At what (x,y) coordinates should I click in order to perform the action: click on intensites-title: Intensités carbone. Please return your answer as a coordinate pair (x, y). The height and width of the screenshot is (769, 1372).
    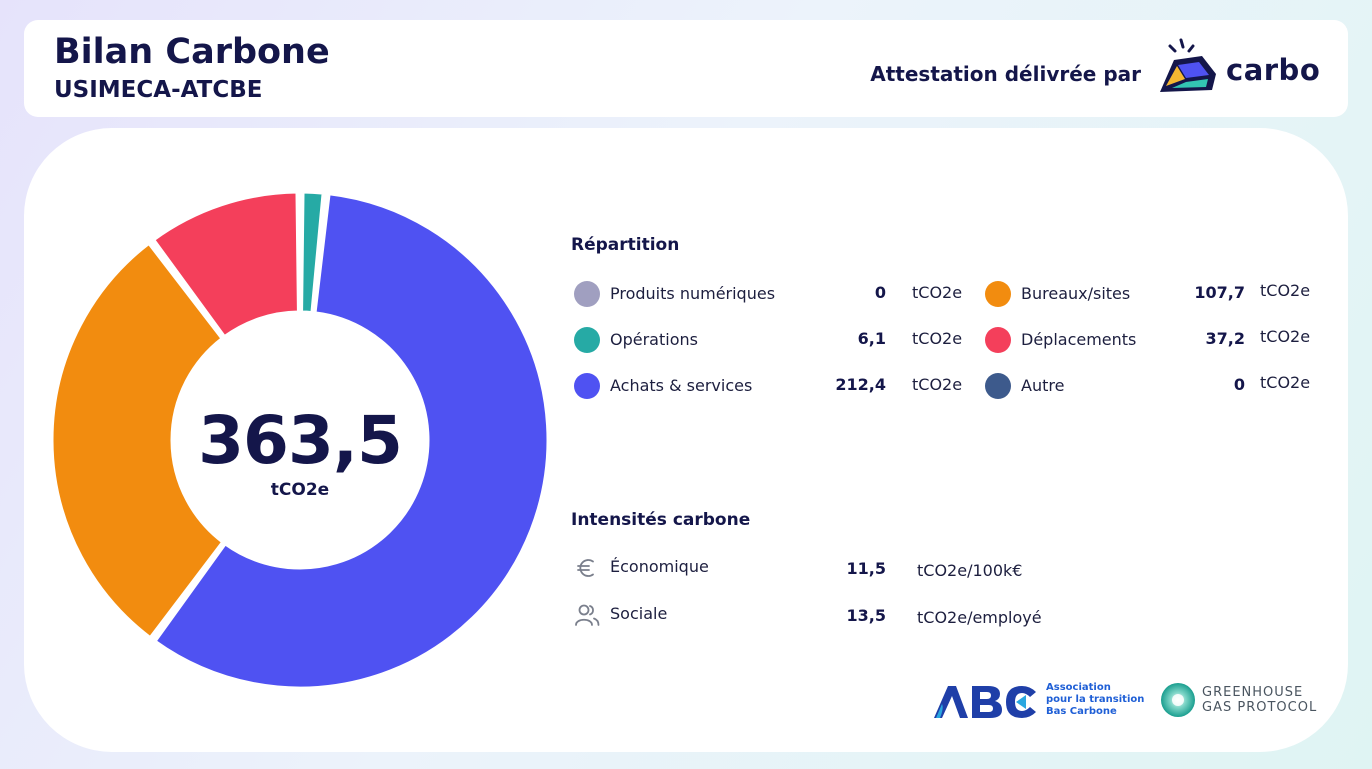
    Looking at the image, I should click on (661, 520).